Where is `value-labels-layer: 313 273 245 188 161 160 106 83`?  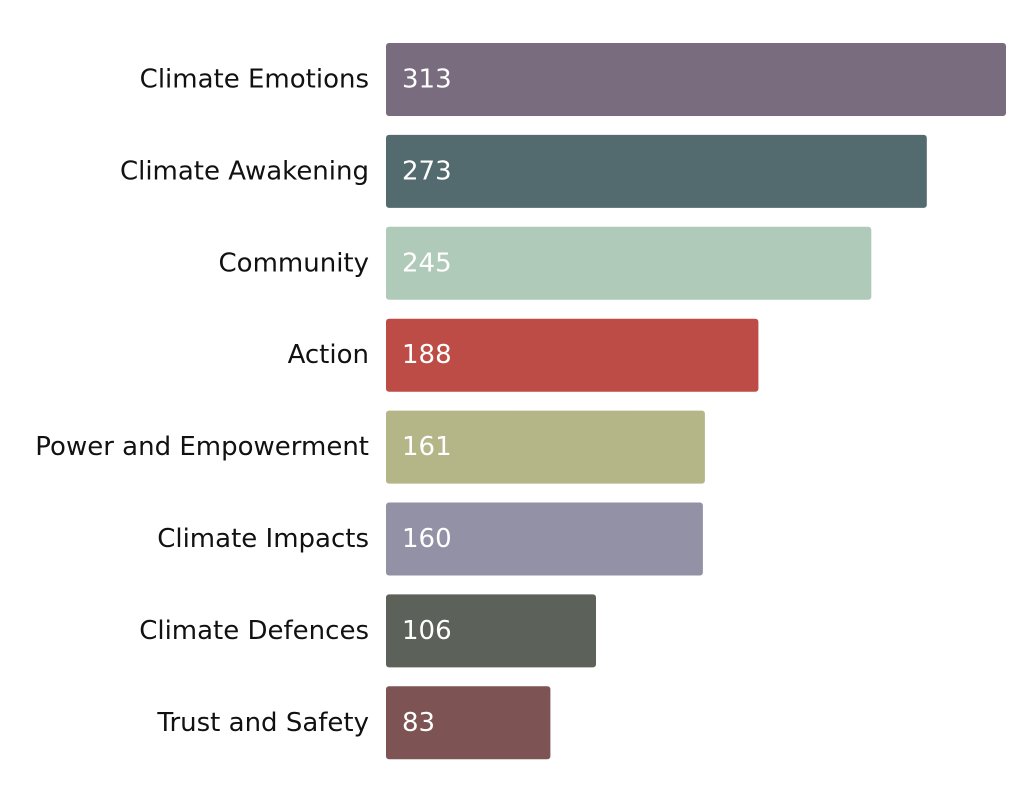 value-labels-layer: 313 273 245 188 161 160 106 83 is located at coordinates (427, 401).